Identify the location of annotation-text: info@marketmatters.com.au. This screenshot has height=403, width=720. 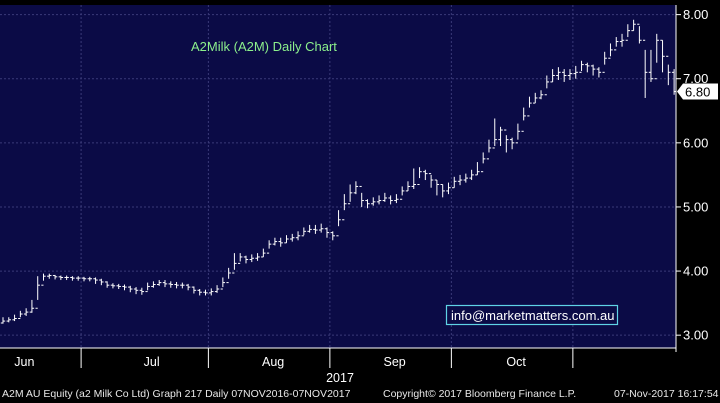
(532, 315).